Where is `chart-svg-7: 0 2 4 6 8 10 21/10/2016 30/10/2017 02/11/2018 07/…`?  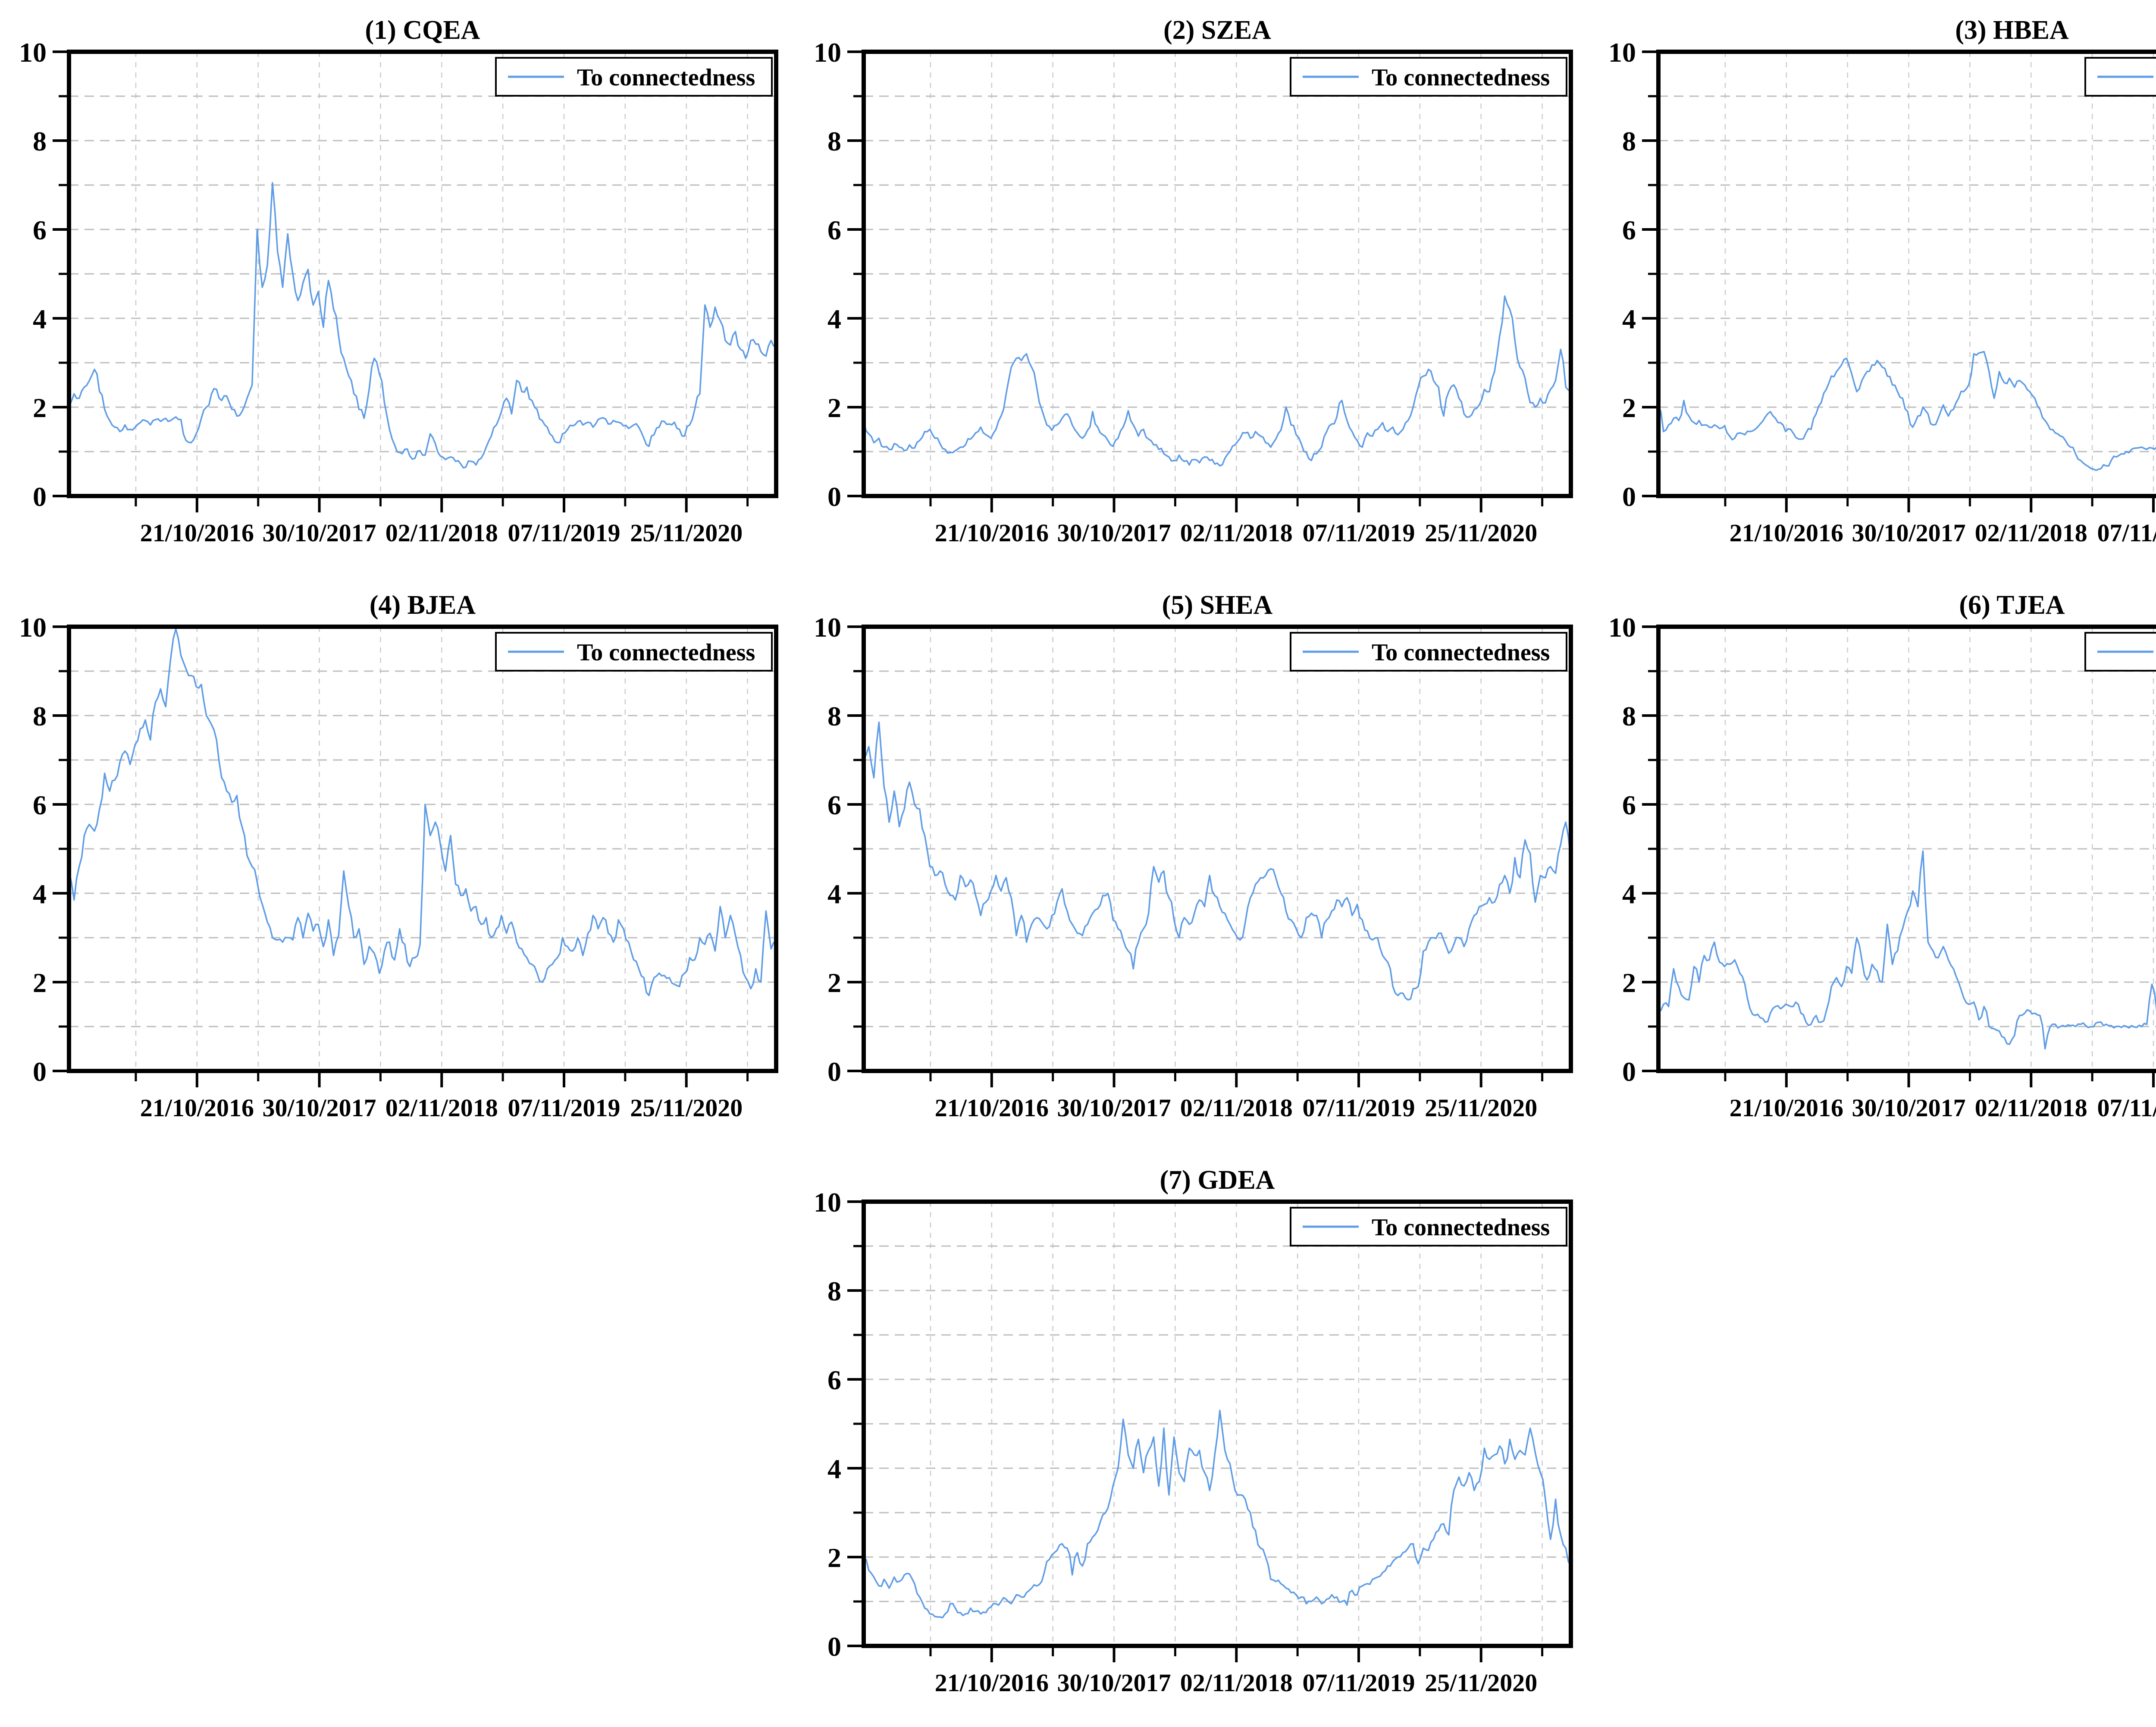
chart-svg-7: 0 2 4 6 8 10 21/10/2016 30/10/2017 02/11/2018 07/… is located at coordinates (1192, 1437).